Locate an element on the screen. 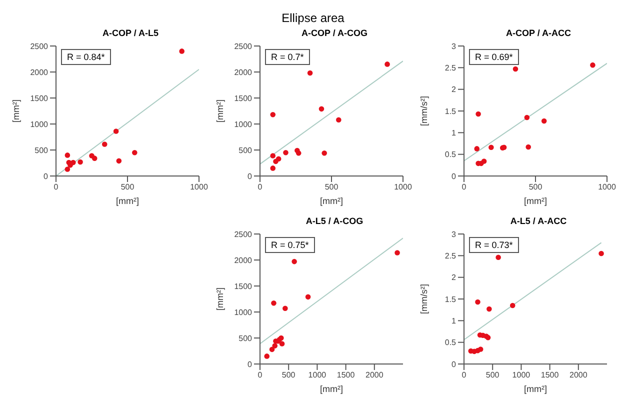 The height and width of the screenshot is (403, 626). y-tick-label: 3 is located at coordinates (454, 46).